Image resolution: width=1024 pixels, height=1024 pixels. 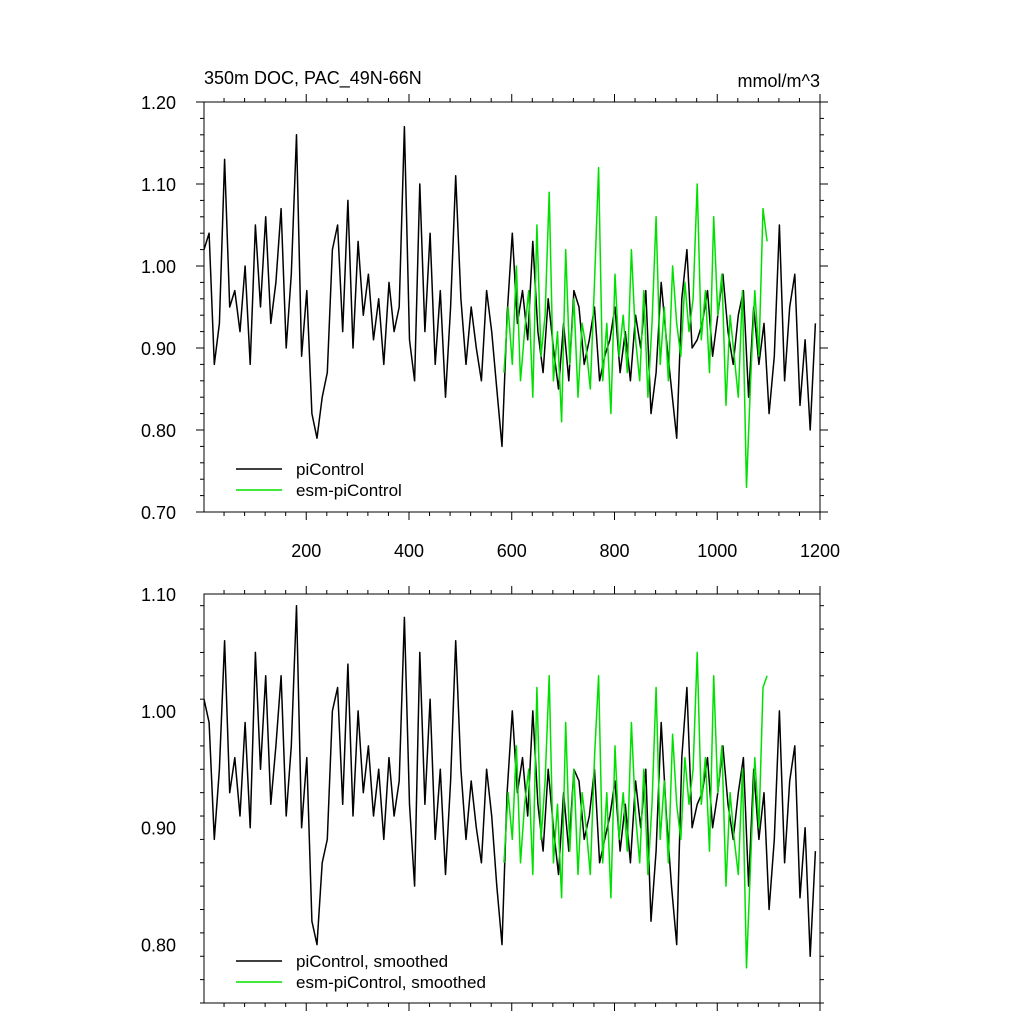 I want to click on top-xtick-label: 1000, so click(x=717, y=551).